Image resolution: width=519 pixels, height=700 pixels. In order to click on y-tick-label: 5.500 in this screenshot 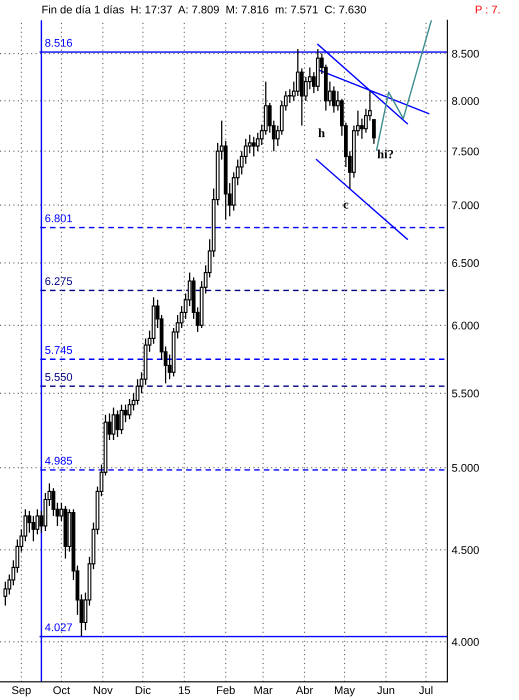, I will do `click(465, 394)`.